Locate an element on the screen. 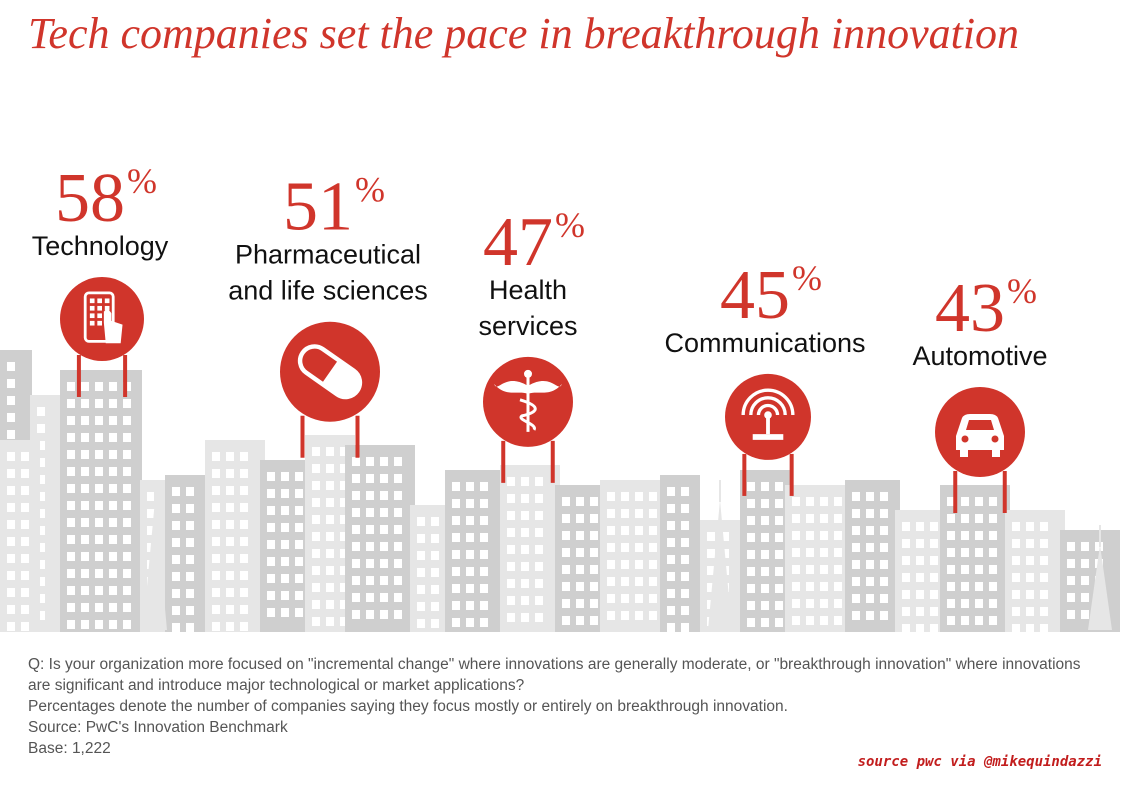  tablet-touch-icon is located at coordinates (103, 317).